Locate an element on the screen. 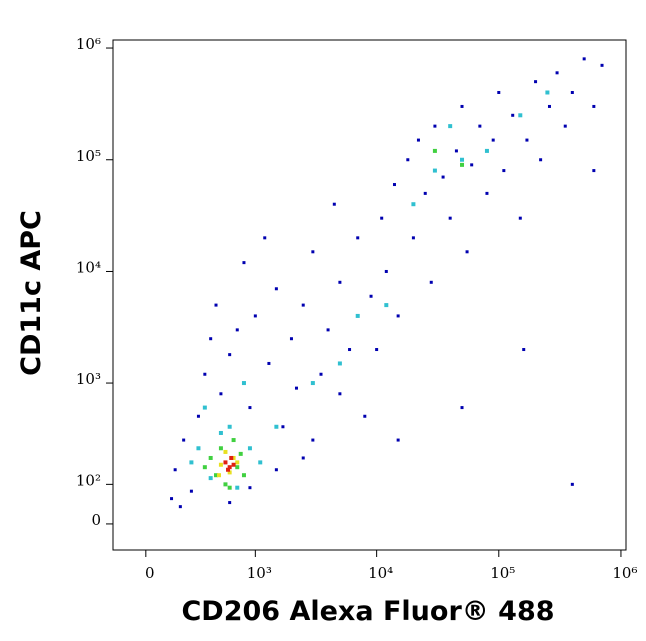 The image size is (646, 641). x-tick-label: 10³ is located at coordinates (259, 573).